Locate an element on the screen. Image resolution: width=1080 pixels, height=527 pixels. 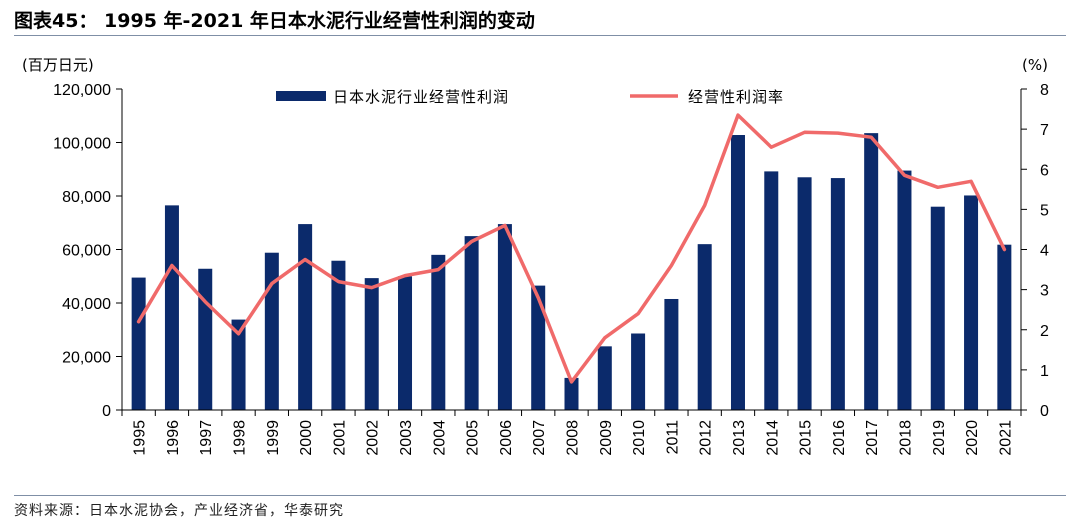
right-tick-label: 0 is located at coordinates (1044, 411).